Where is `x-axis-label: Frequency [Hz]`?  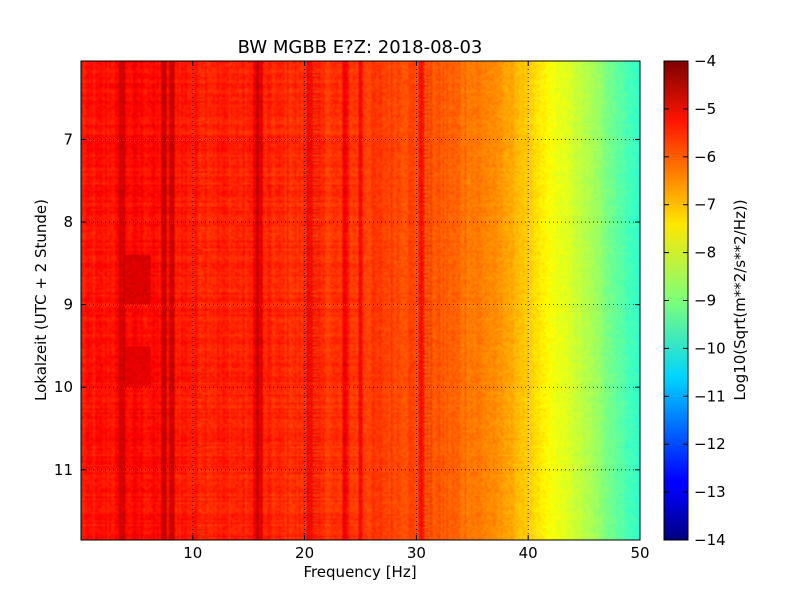
x-axis-label: Frequency [Hz] is located at coordinates (359, 572).